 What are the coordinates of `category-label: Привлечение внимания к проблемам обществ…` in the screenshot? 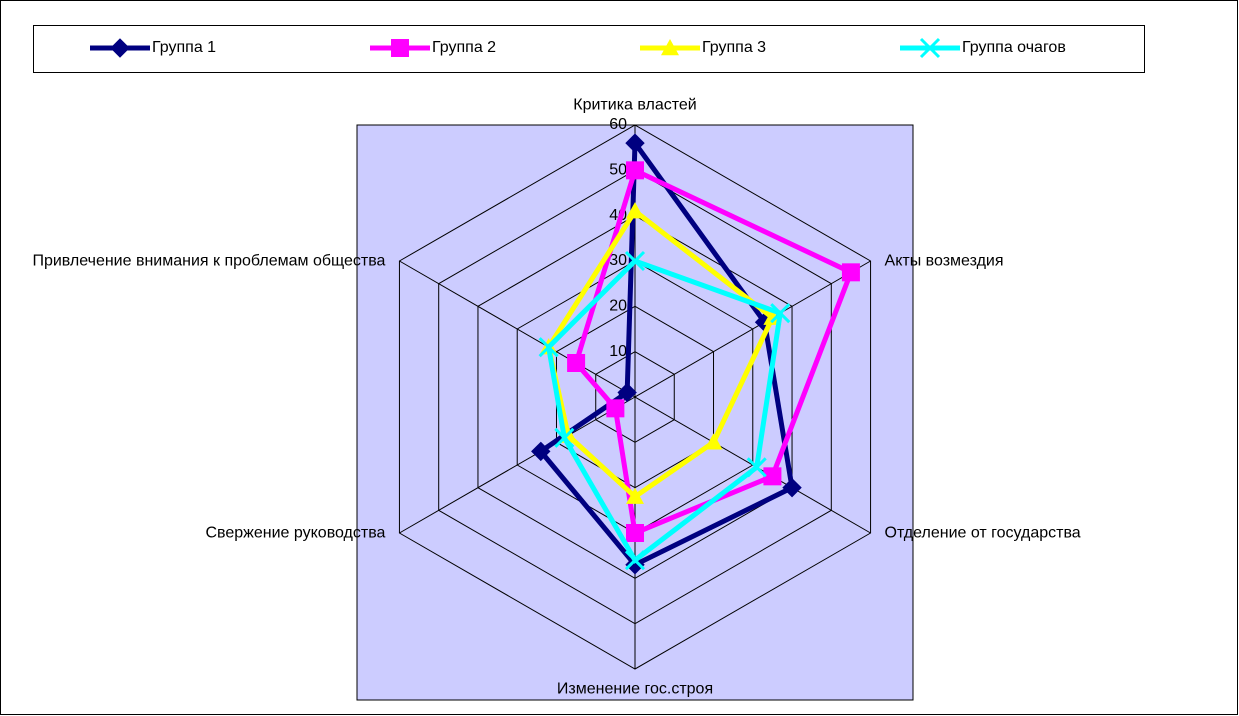 It's located at (209, 261).